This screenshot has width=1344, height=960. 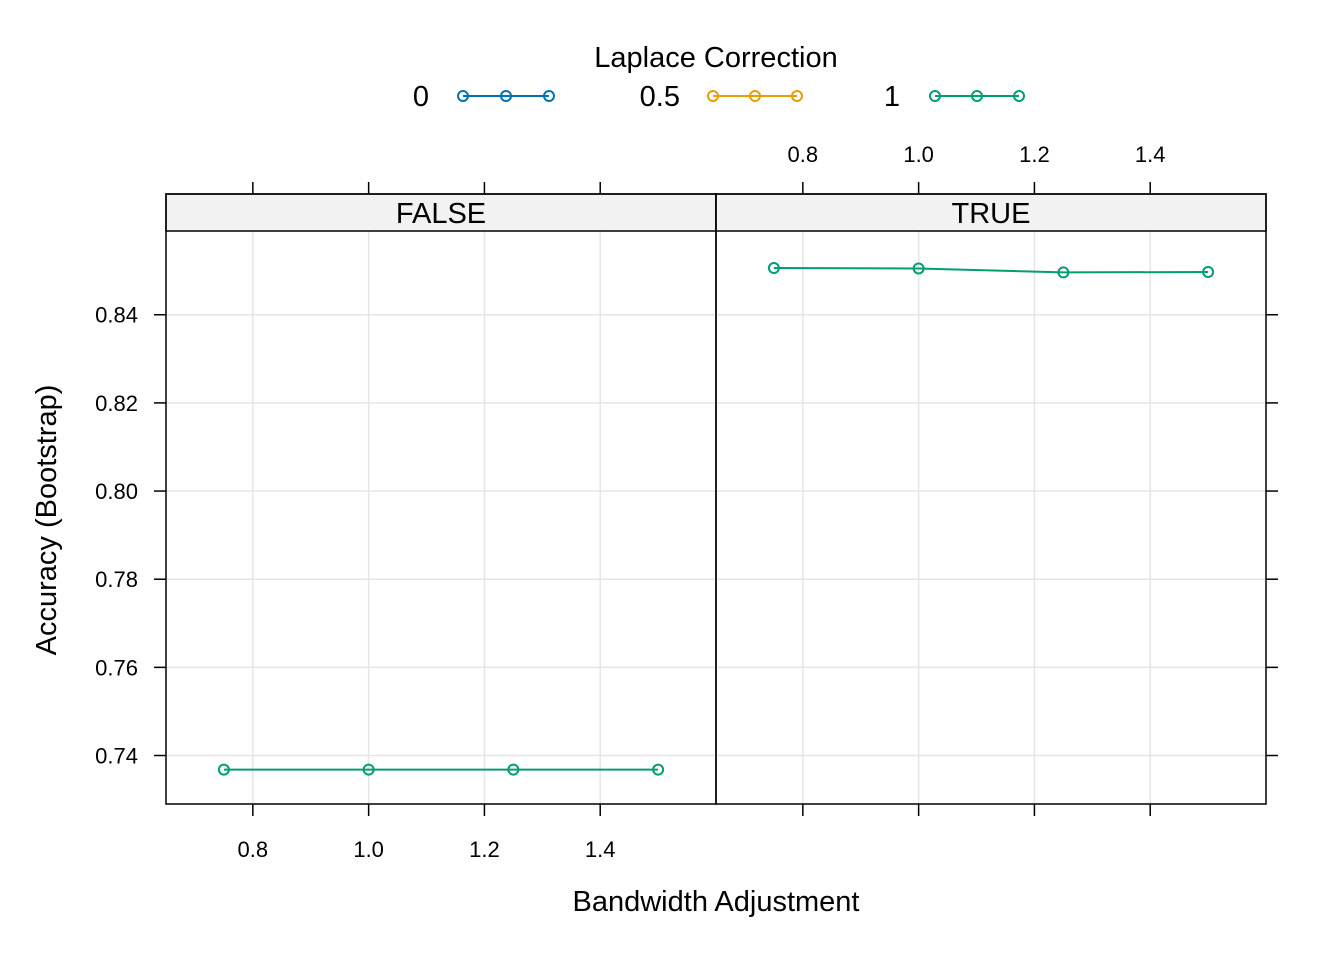 I want to click on x-tick-label: 1.2, so click(x=484, y=849).